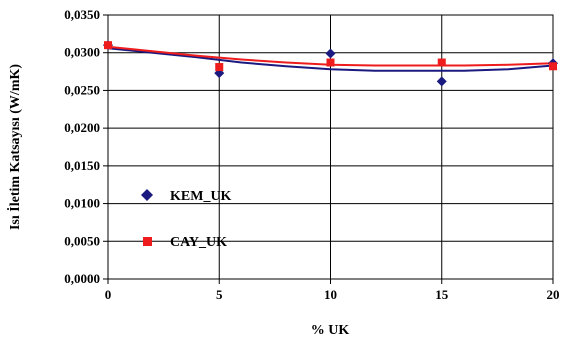 The width and height of the screenshot is (567, 347). What do you see at coordinates (442, 294) in the screenshot?
I see `x-tick-label: 15` at bounding box center [442, 294].